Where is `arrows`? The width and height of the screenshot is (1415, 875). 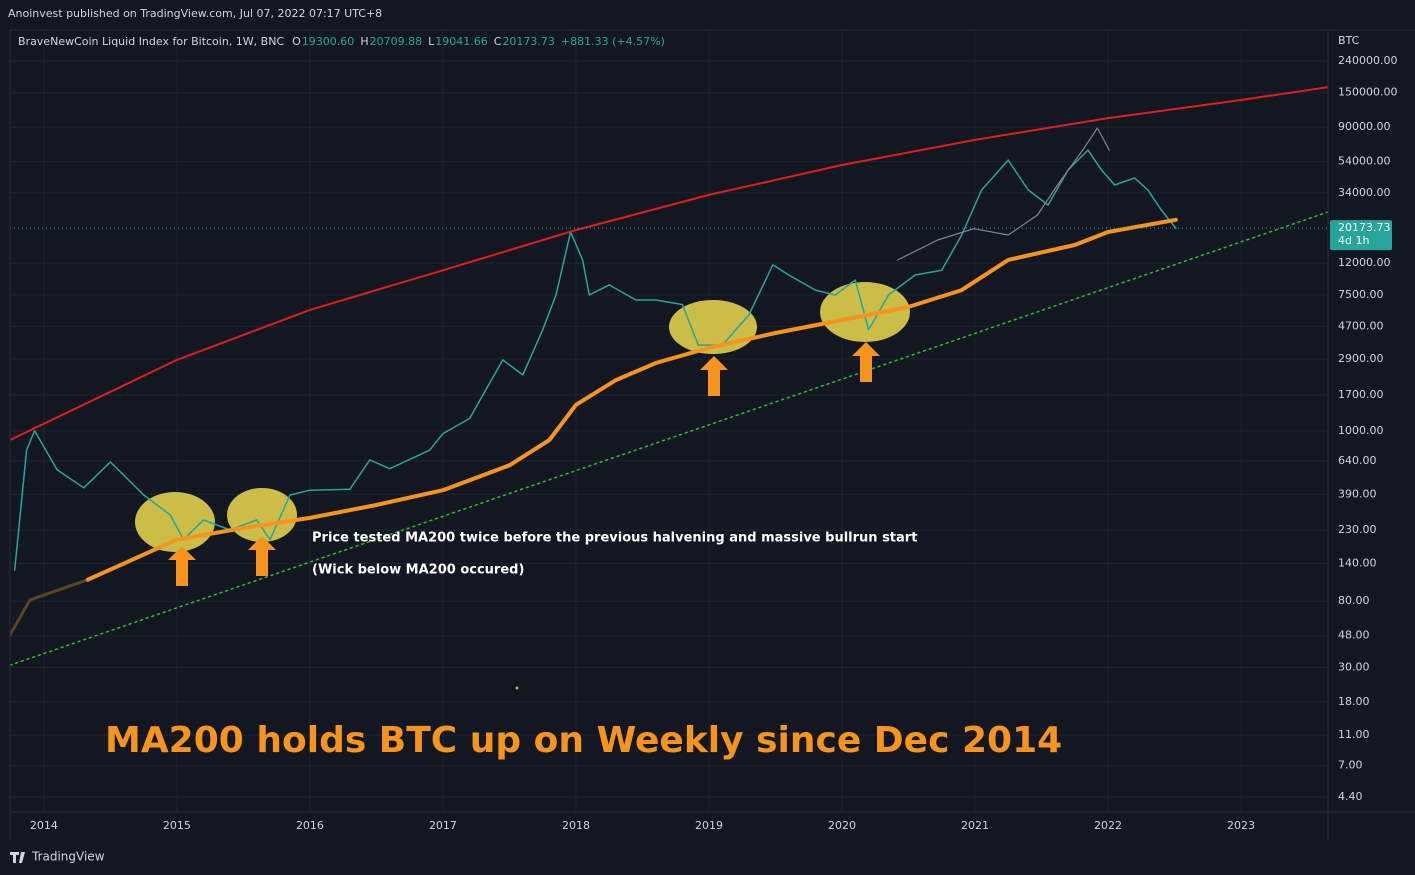
arrows is located at coordinates (524, 464).